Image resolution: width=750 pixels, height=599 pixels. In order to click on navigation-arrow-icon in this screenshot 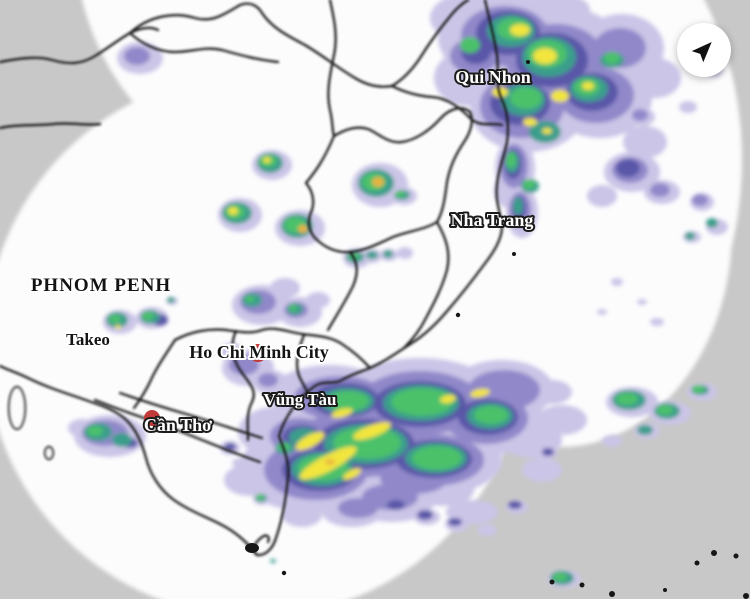, I will do `click(704, 50)`.